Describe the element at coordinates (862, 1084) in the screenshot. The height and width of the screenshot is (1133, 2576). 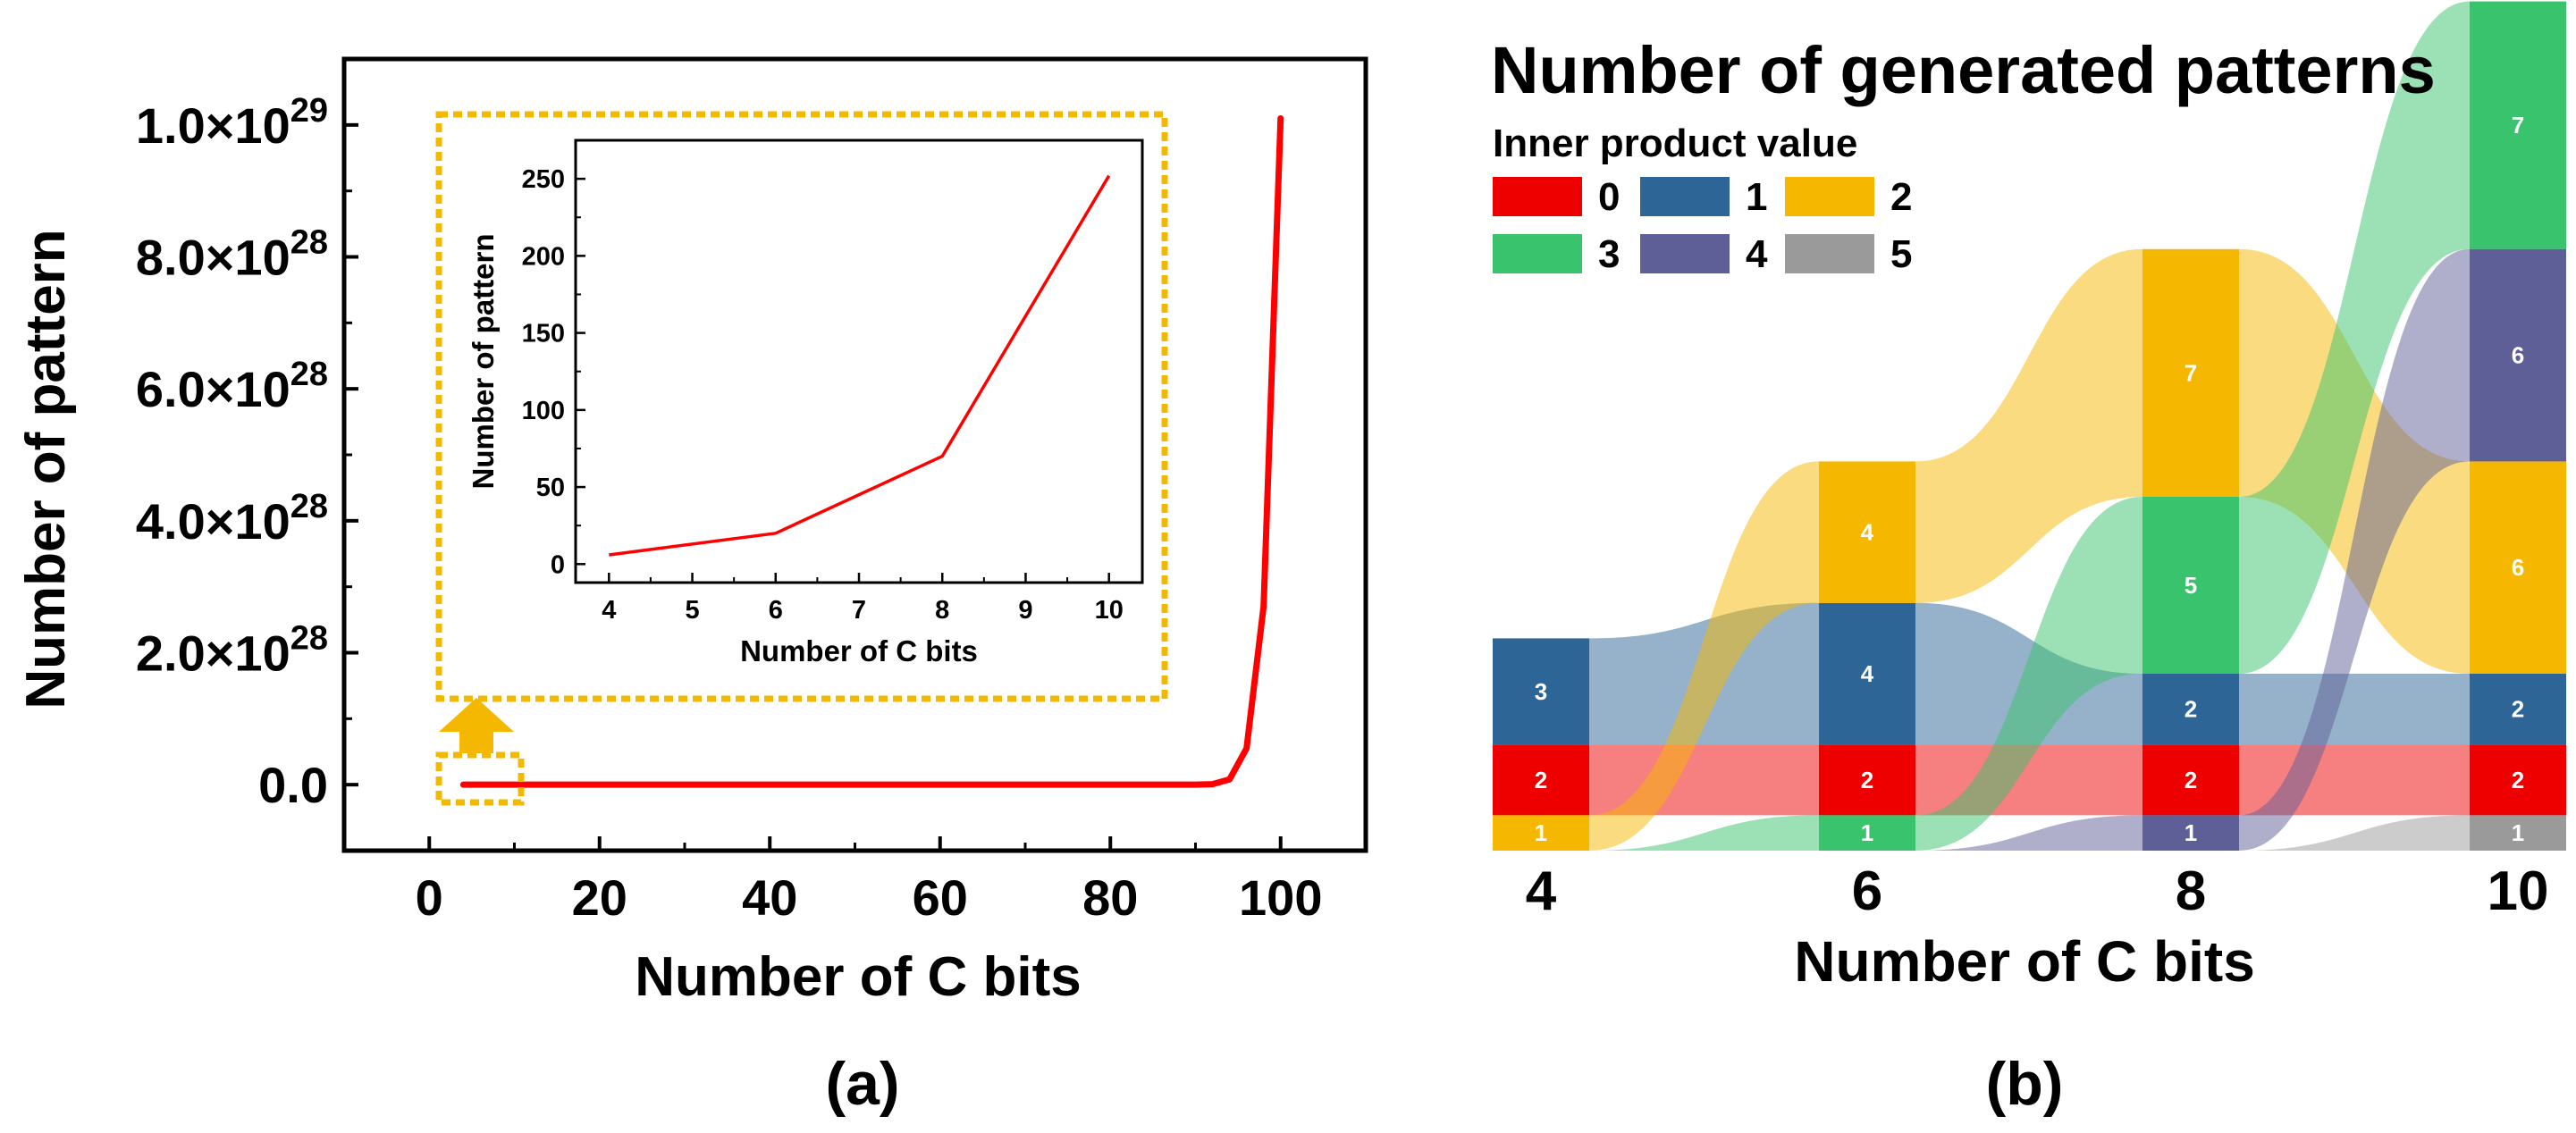
I see `panel-a-label: (a)` at that location.